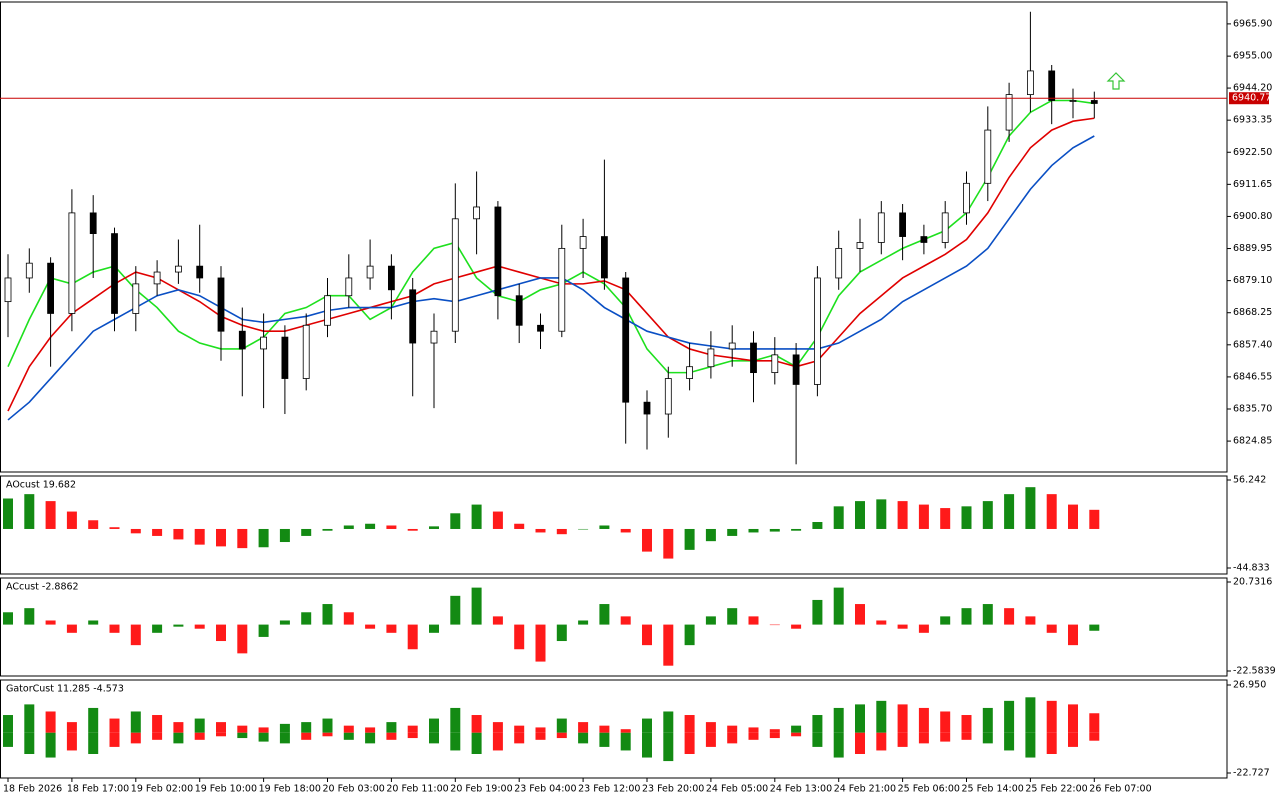 The width and height of the screenshot is (1280, 800). What do you see at coordinates (1251, 98) in the screenshot?
I see `last-price-label: 6940.77` at bounding box center [1251, 98].